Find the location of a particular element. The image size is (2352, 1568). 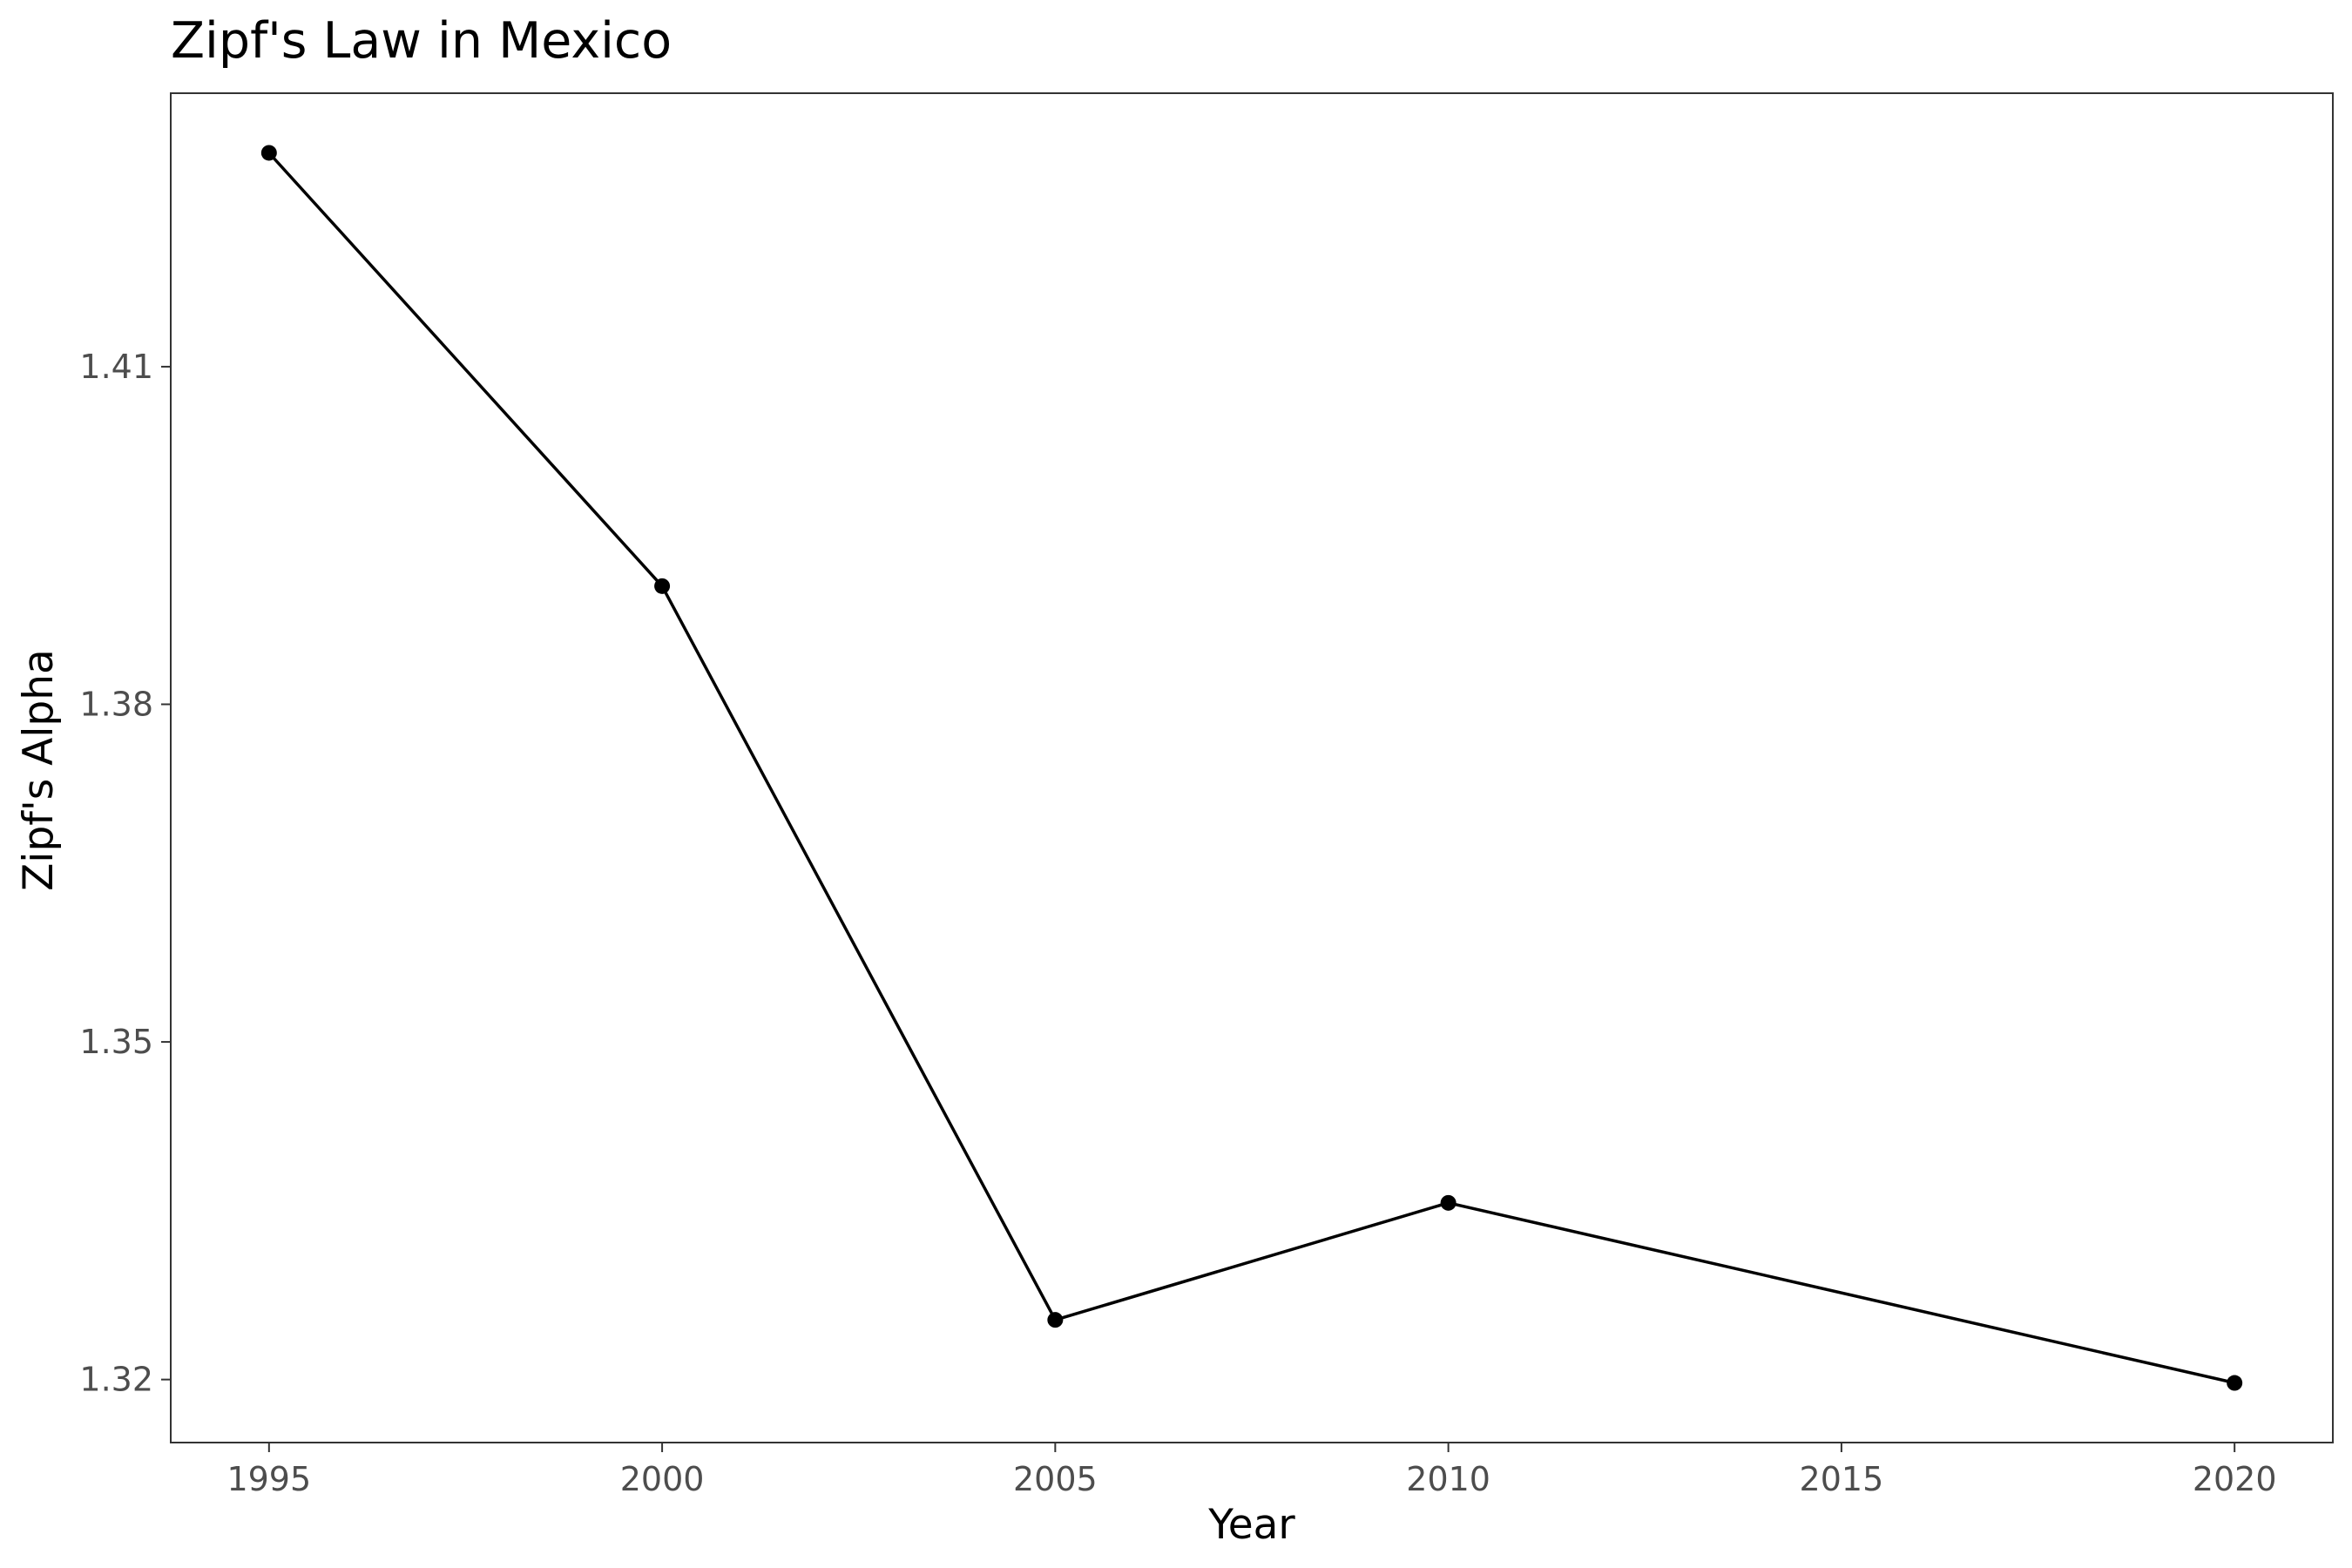

y-tick-label: 1.32 is located at coordinates (116, 1380).